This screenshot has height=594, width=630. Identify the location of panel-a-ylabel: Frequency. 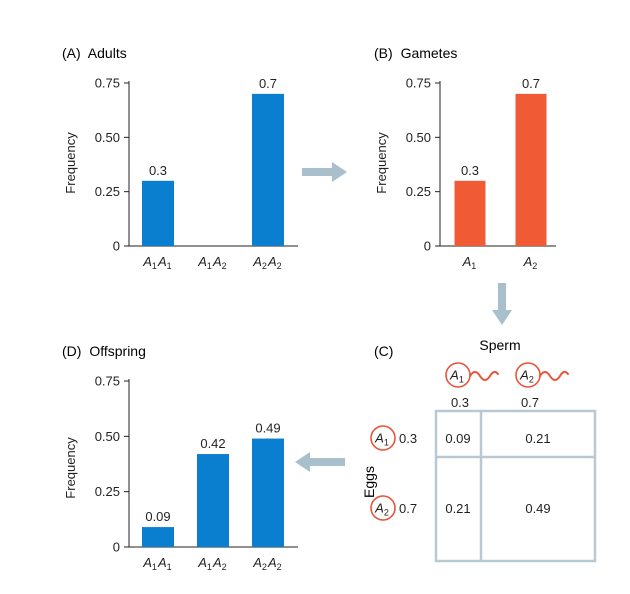
(70, 163).